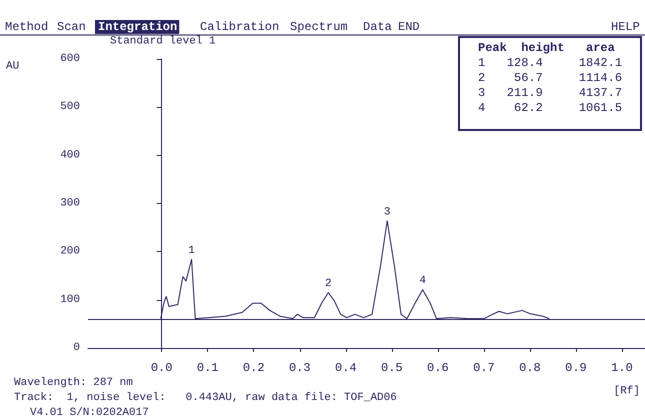 The width and height of the screenshot is (645, 418). I want to click on text: HELP, so click(625, 27).